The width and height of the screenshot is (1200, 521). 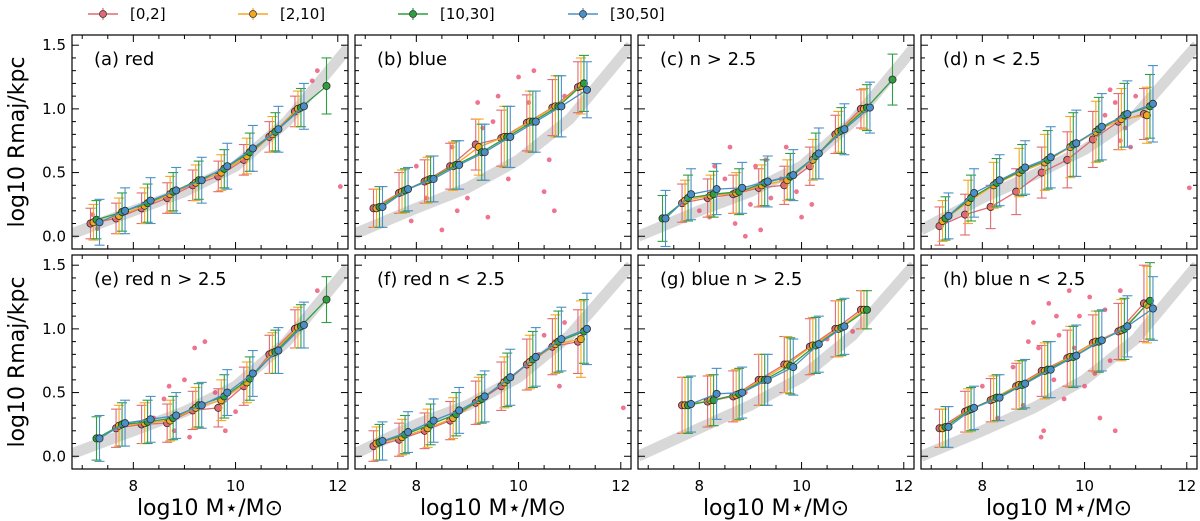 What do you see at coordinates (281, 14) in the screenshot?
I see `legend-item: [2,10]` at bounding box center [281, 14].